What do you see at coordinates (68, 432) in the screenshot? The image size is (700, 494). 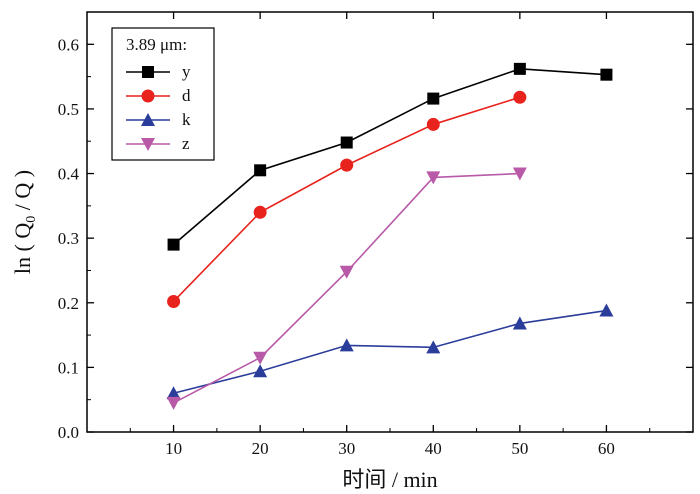 I see `y-tick-label: 0.0` at bounding box center [68, 432].